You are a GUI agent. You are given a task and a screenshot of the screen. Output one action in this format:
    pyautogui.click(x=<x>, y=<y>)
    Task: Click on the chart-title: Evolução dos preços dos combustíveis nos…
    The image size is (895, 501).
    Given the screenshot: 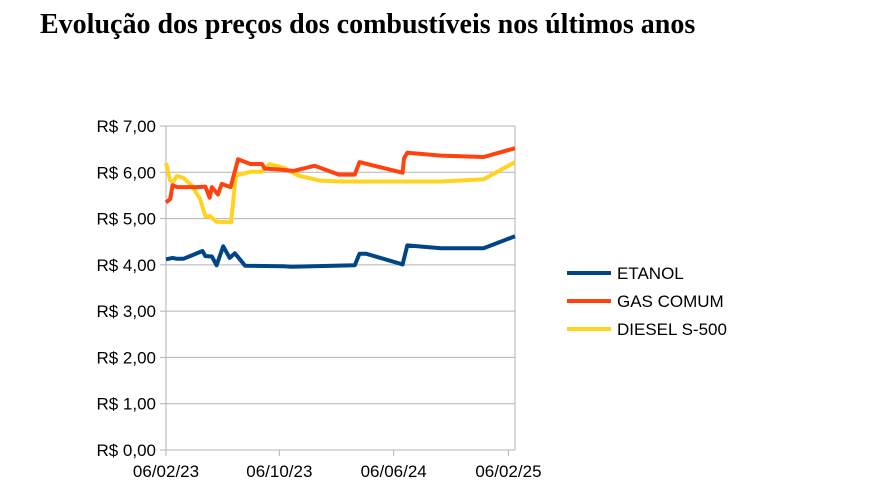 What is the action you would take?
    pyautogui.click(x=368, y=24)
    